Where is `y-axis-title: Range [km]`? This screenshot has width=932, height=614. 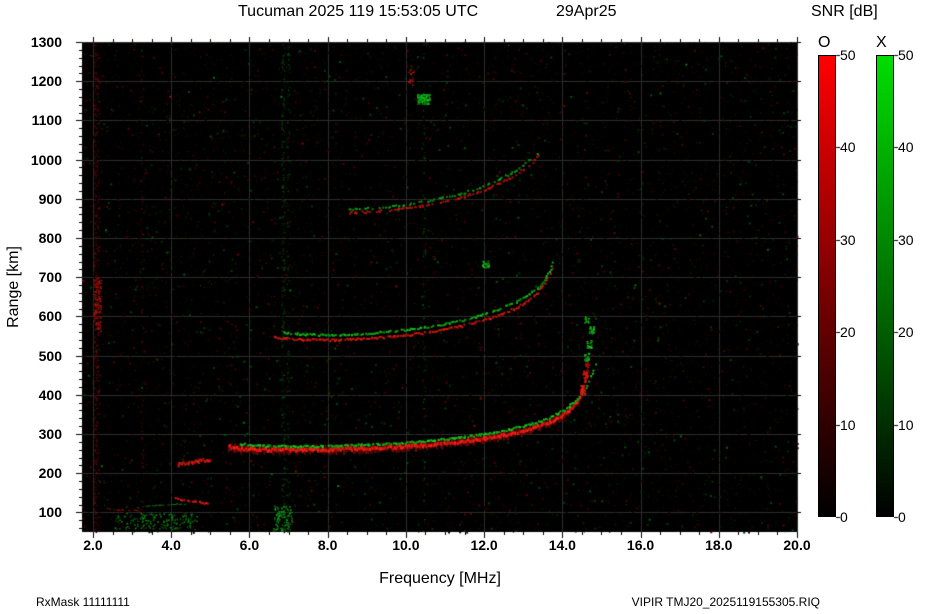
y-axis-title: Range [km] is located at coordinates (13, 287).